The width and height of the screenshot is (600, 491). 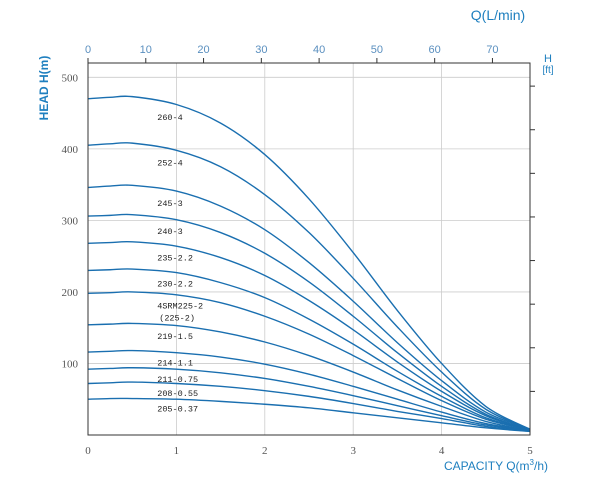 I want to click on top-axis-tick-label: 20, so click(x=203, y=50).